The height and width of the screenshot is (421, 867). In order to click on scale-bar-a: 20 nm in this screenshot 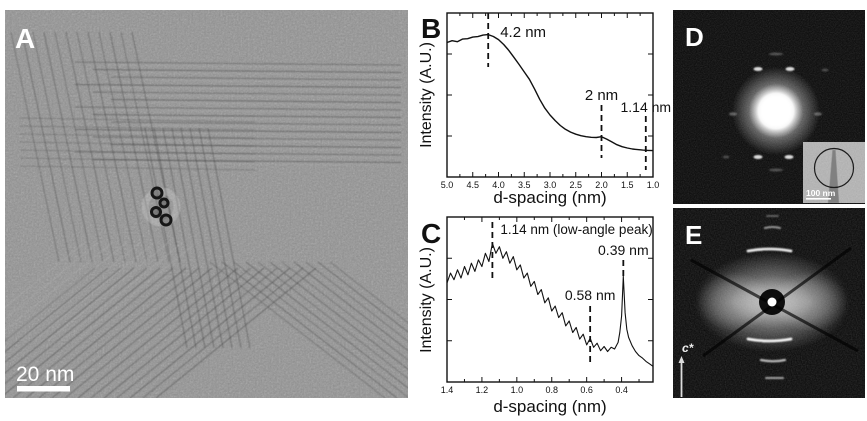, I will do `click(45, 377)`.